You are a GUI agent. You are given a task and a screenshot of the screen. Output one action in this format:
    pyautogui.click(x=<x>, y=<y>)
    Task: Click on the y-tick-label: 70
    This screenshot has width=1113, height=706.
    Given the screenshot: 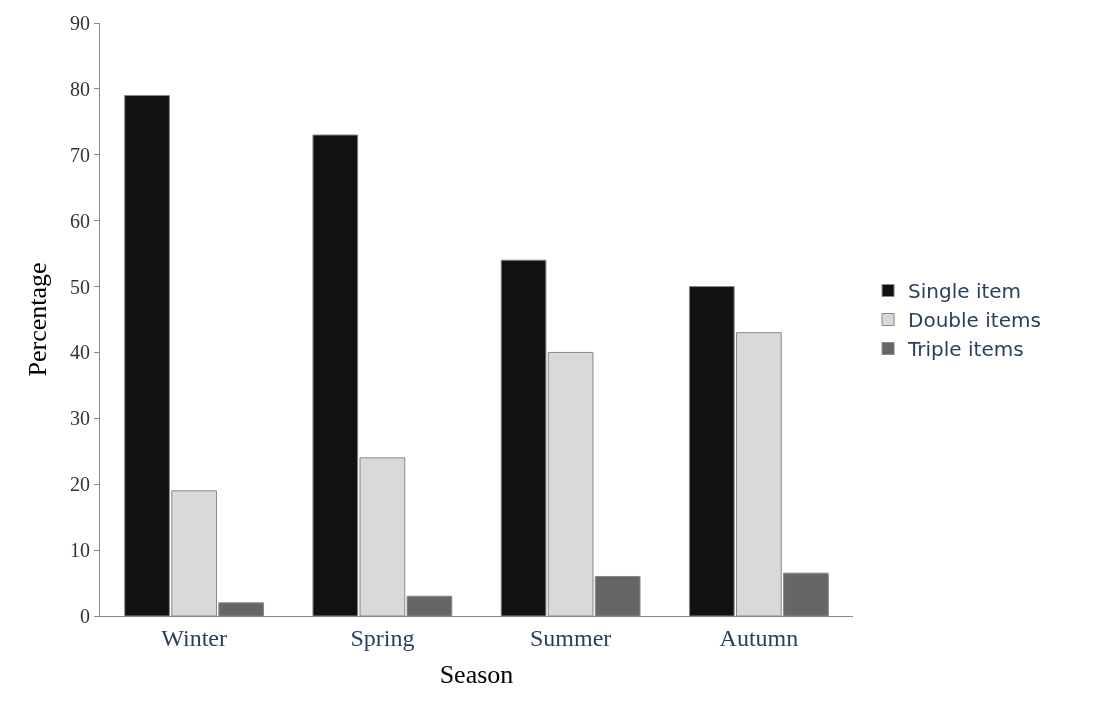 What is the action you would take?
    pyautogui.click(x=80, y=154)
    